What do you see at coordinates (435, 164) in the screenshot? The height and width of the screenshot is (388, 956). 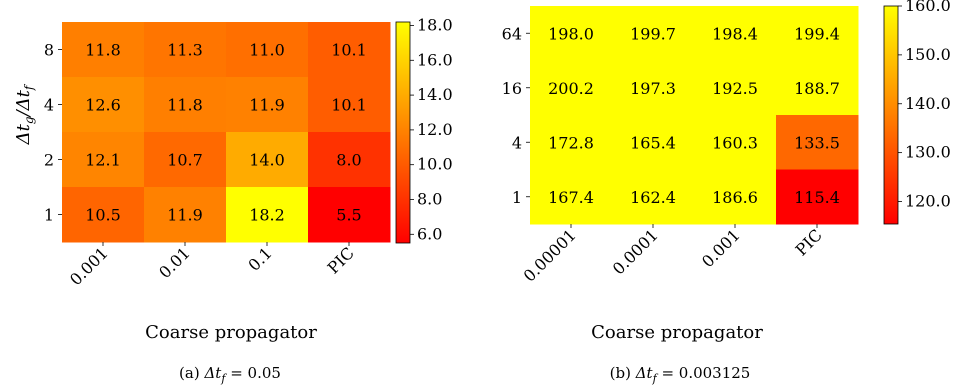 I see `colorbar-tick-label: 10.0` at bounding box center [435, 164].